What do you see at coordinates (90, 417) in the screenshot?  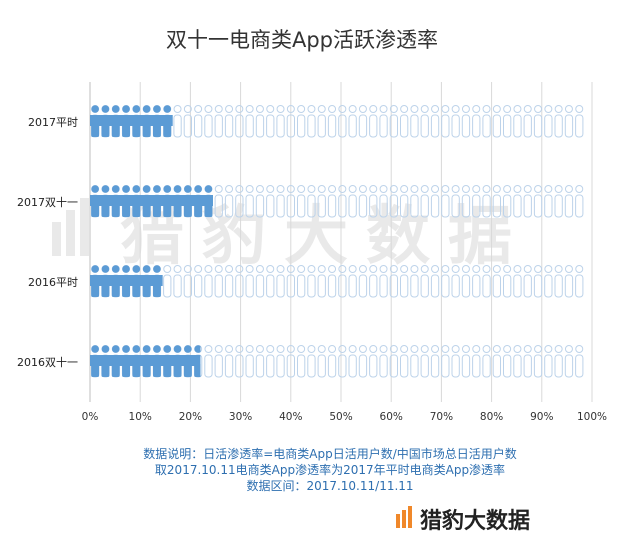 I see `x-tick-label: 0%` at bounding box center [90, 417].